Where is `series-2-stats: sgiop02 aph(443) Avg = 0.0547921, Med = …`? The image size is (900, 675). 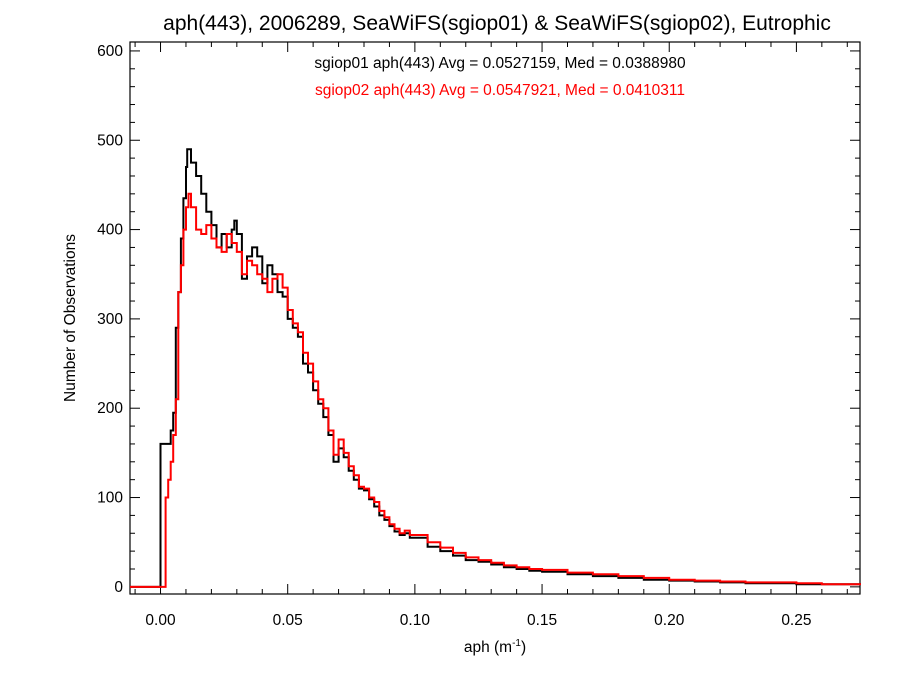 series-2-stats: sgiop02 aph(443) Avg = 0.0547921, Med = … is located at coordinates (500, 90).